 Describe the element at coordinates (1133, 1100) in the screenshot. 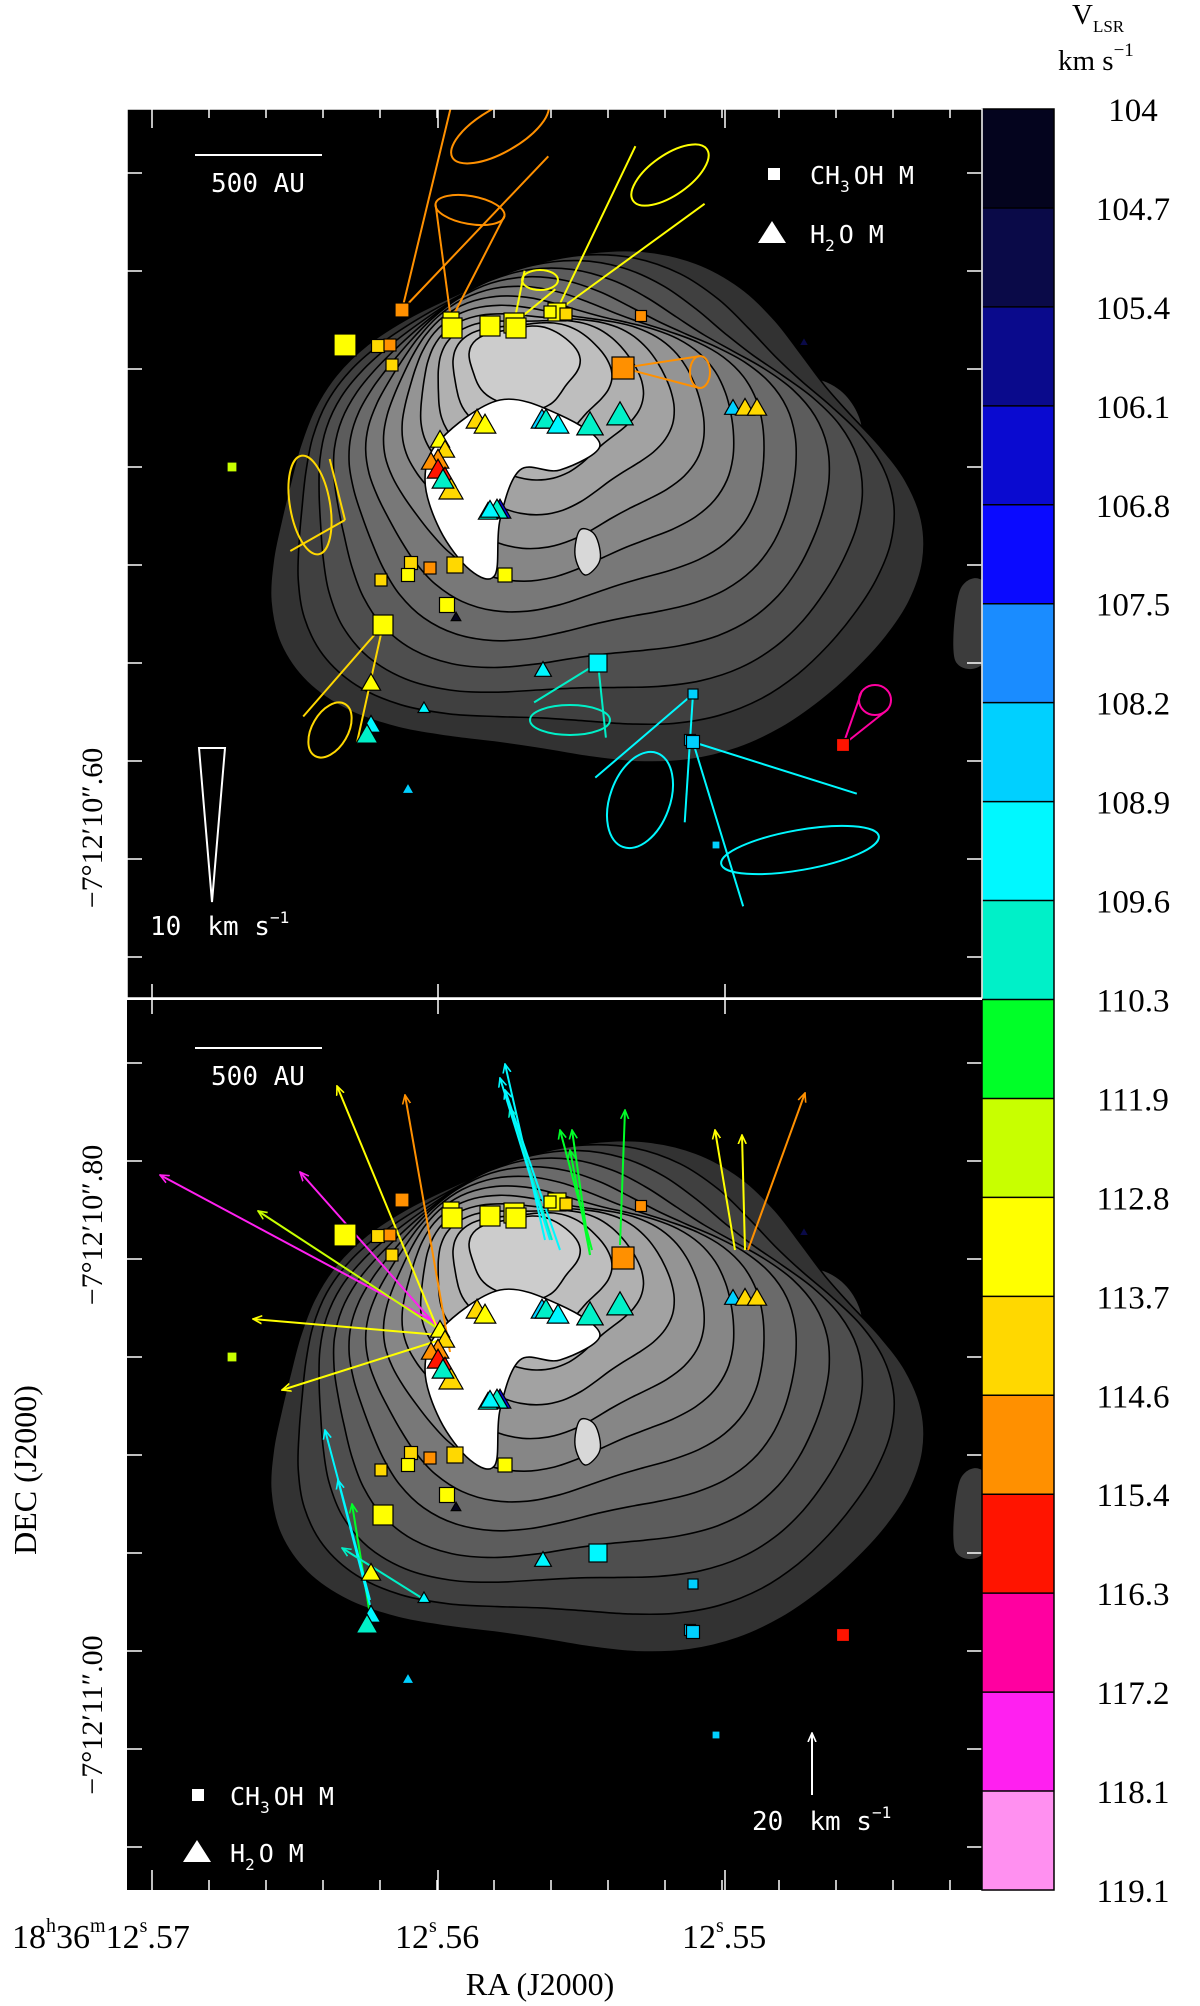

I see `colorbar-level-label: 111.9` at that location.